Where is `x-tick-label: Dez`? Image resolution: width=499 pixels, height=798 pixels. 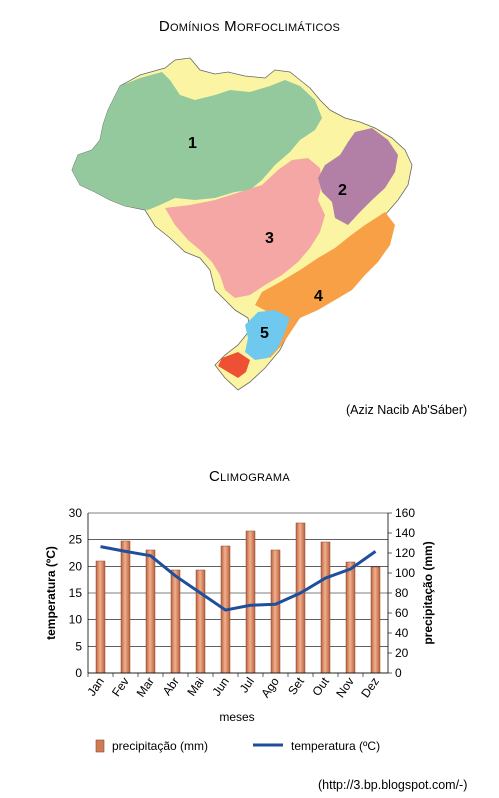
x-tick-label: Dez is located at coordinates (370, 688).